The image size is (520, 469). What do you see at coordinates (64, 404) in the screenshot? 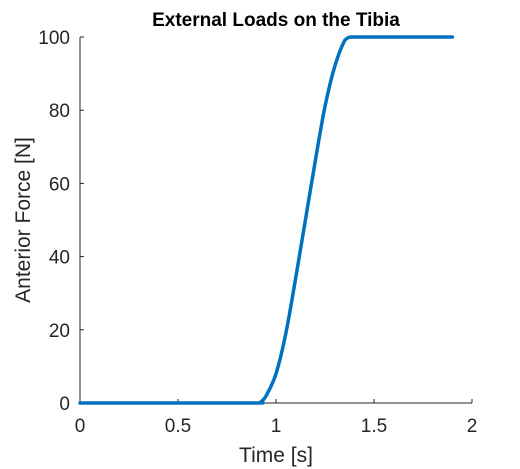
I see `y-tick-label: 0` at bounding box center [64, 404].